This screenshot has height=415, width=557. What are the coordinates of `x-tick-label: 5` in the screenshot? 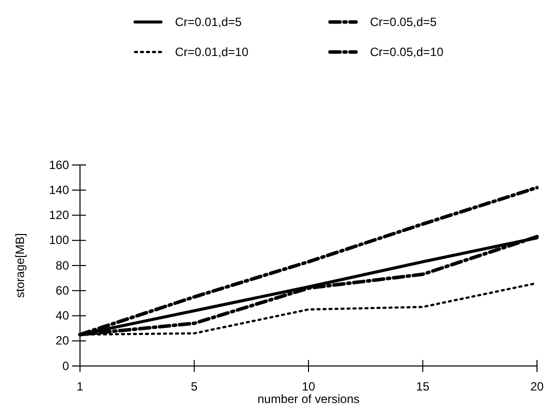 It's located at (194, 387).